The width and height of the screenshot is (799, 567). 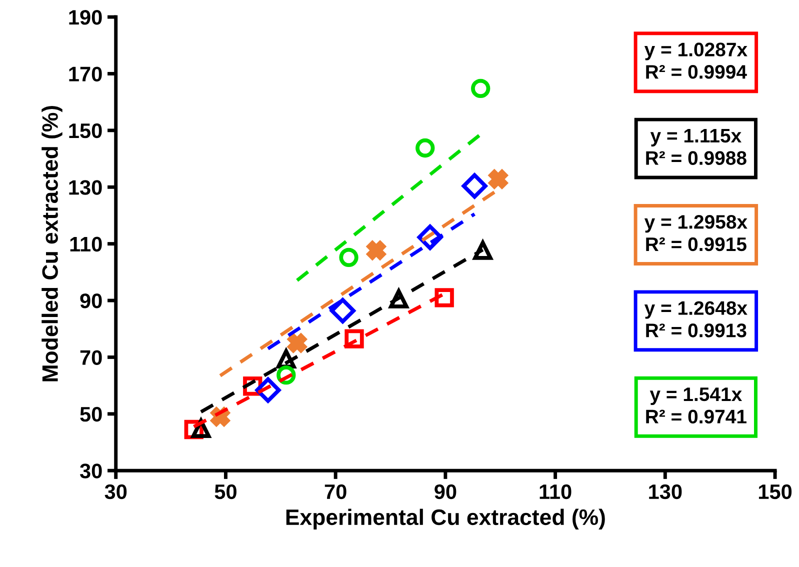 What do you see at coordinates (775, 492) in the screenshot?
I see `x-tick-label: 150` at bounding box center [775, 492].